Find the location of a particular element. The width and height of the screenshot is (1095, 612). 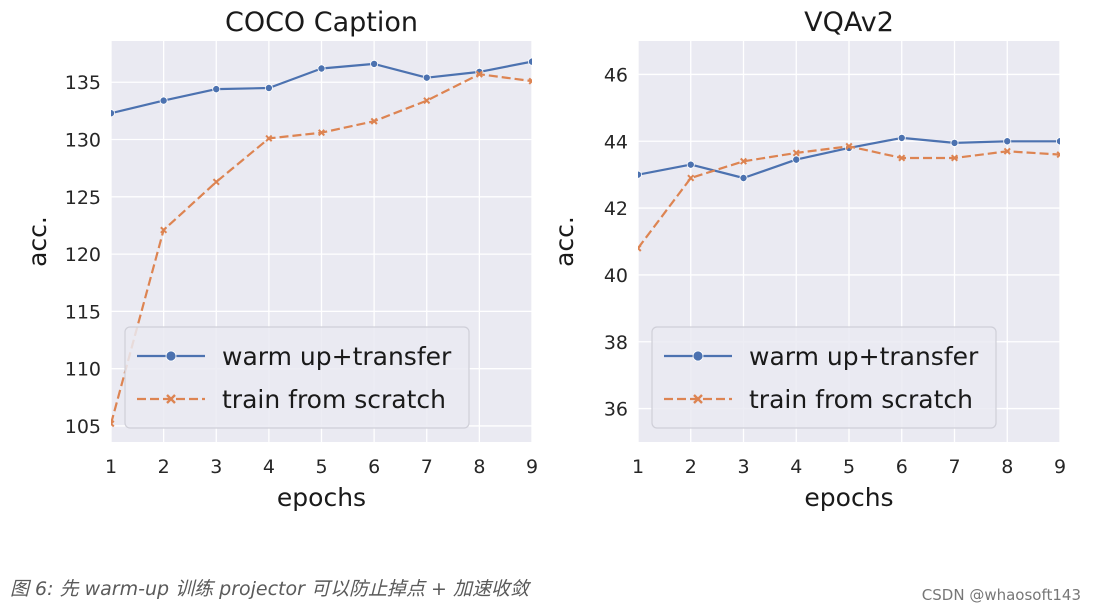

y-tick-label: 42 is located at coordinates (616, 209).